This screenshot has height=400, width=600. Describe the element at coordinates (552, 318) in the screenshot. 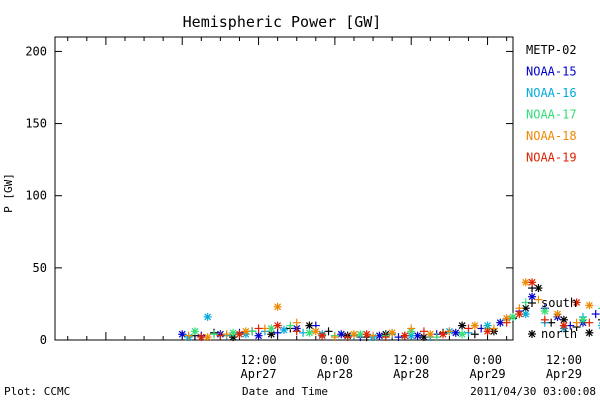

I see `marker-legend: south north` at that location.